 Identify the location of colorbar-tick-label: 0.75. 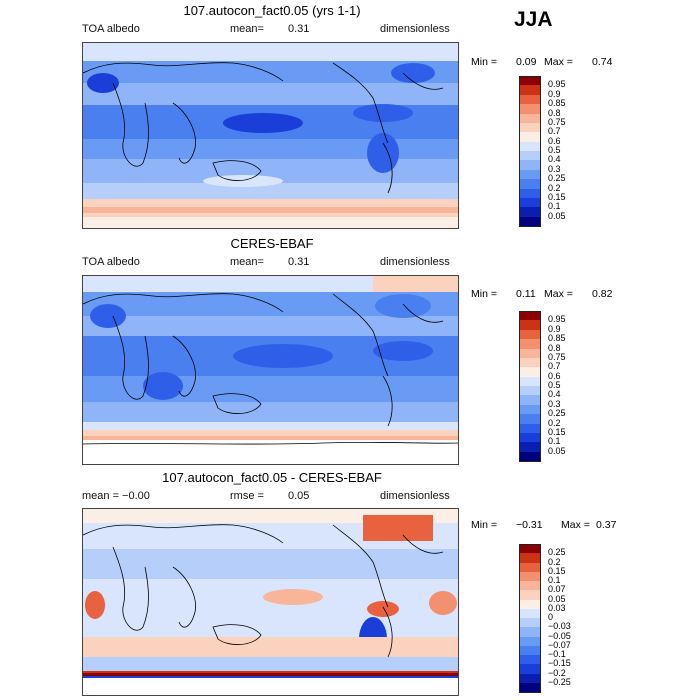
(557, 356).